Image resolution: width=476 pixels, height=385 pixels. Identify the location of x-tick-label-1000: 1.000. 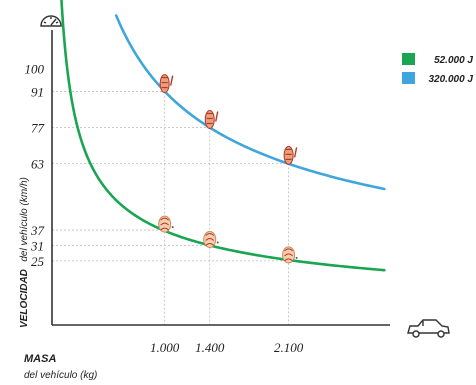
(165, 347).